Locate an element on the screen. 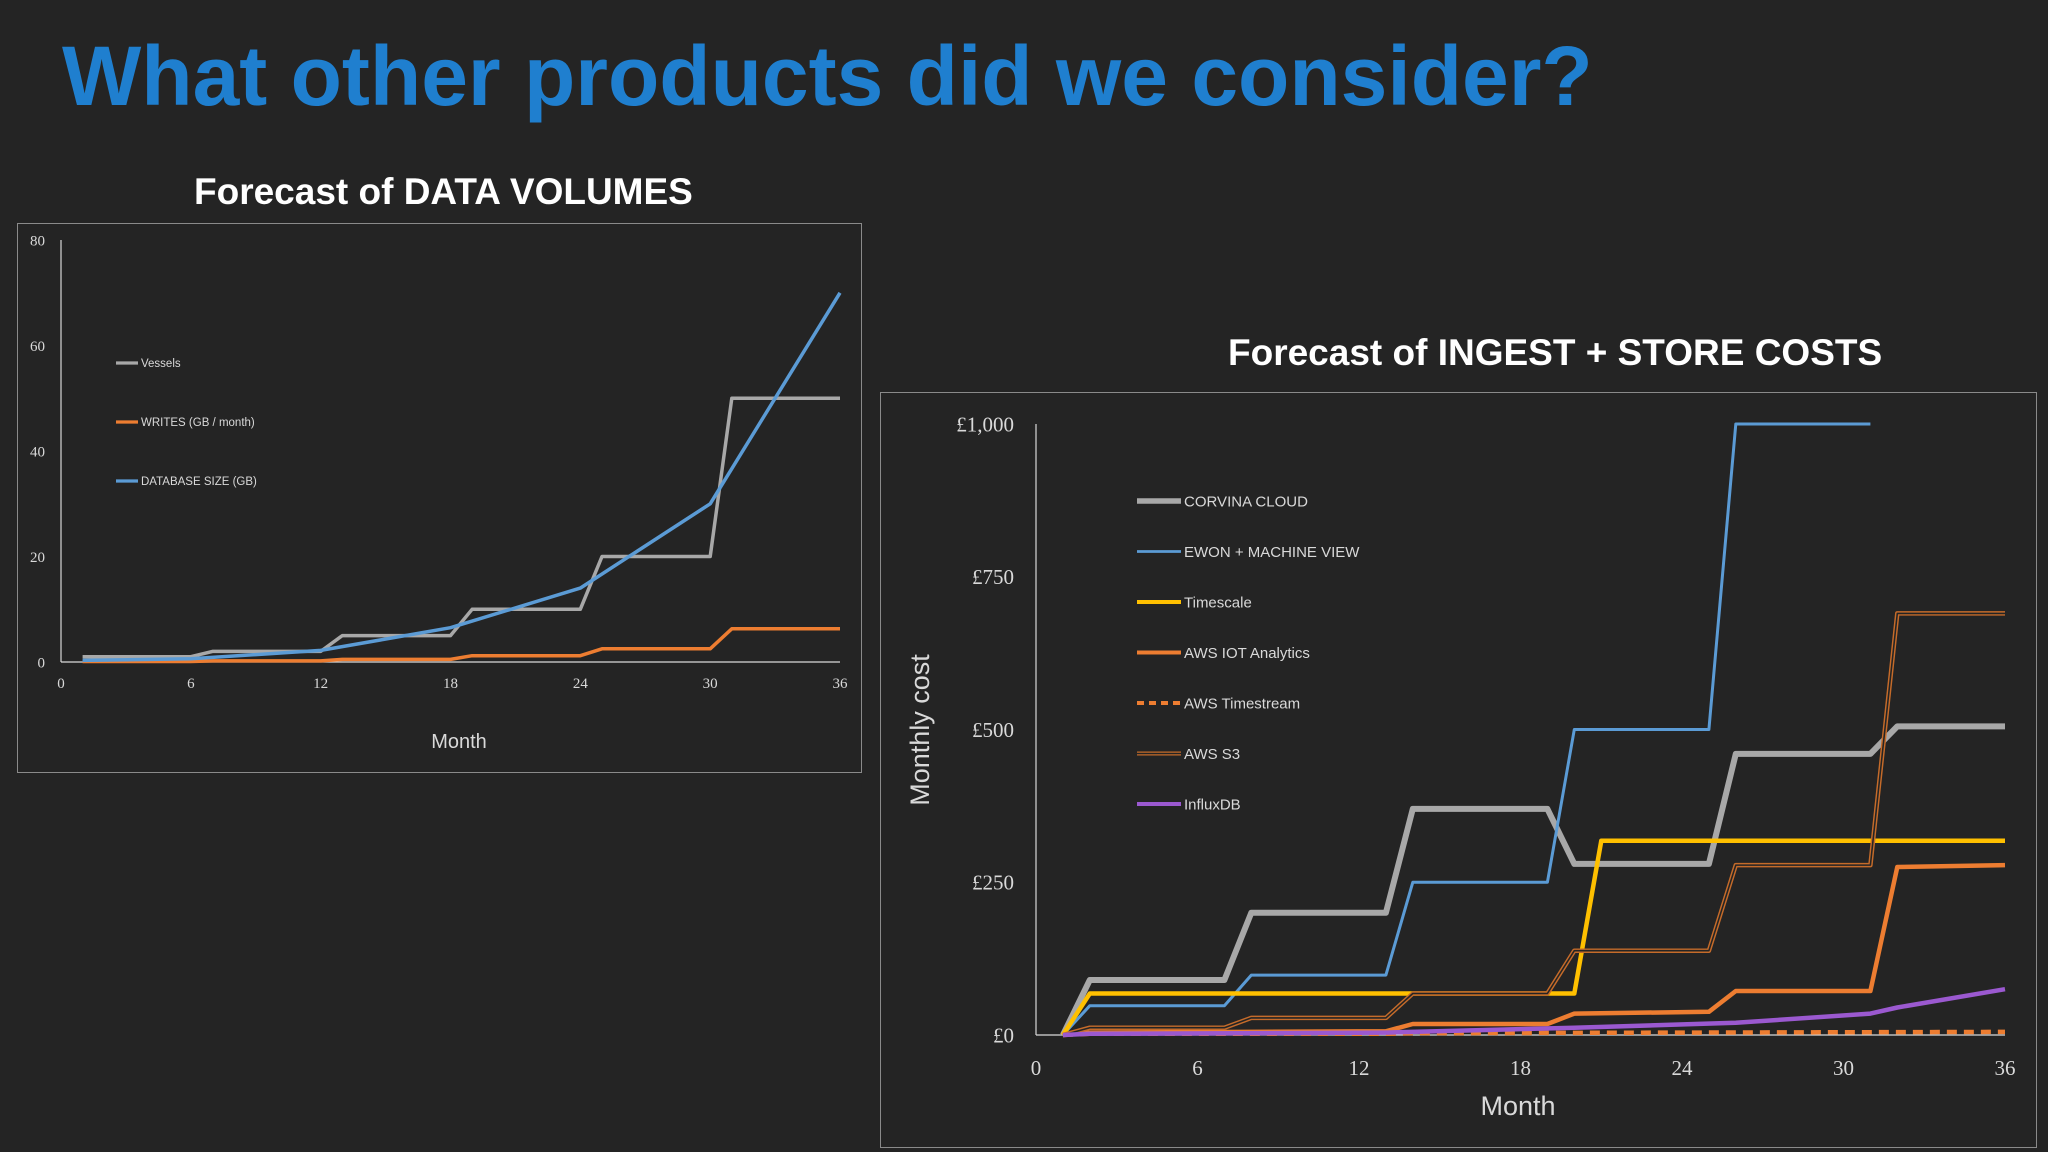 Image resolution: width=2048 pixels, height=1152 pixels. y-tick-label: £500 is located at coordinates (993, 730).